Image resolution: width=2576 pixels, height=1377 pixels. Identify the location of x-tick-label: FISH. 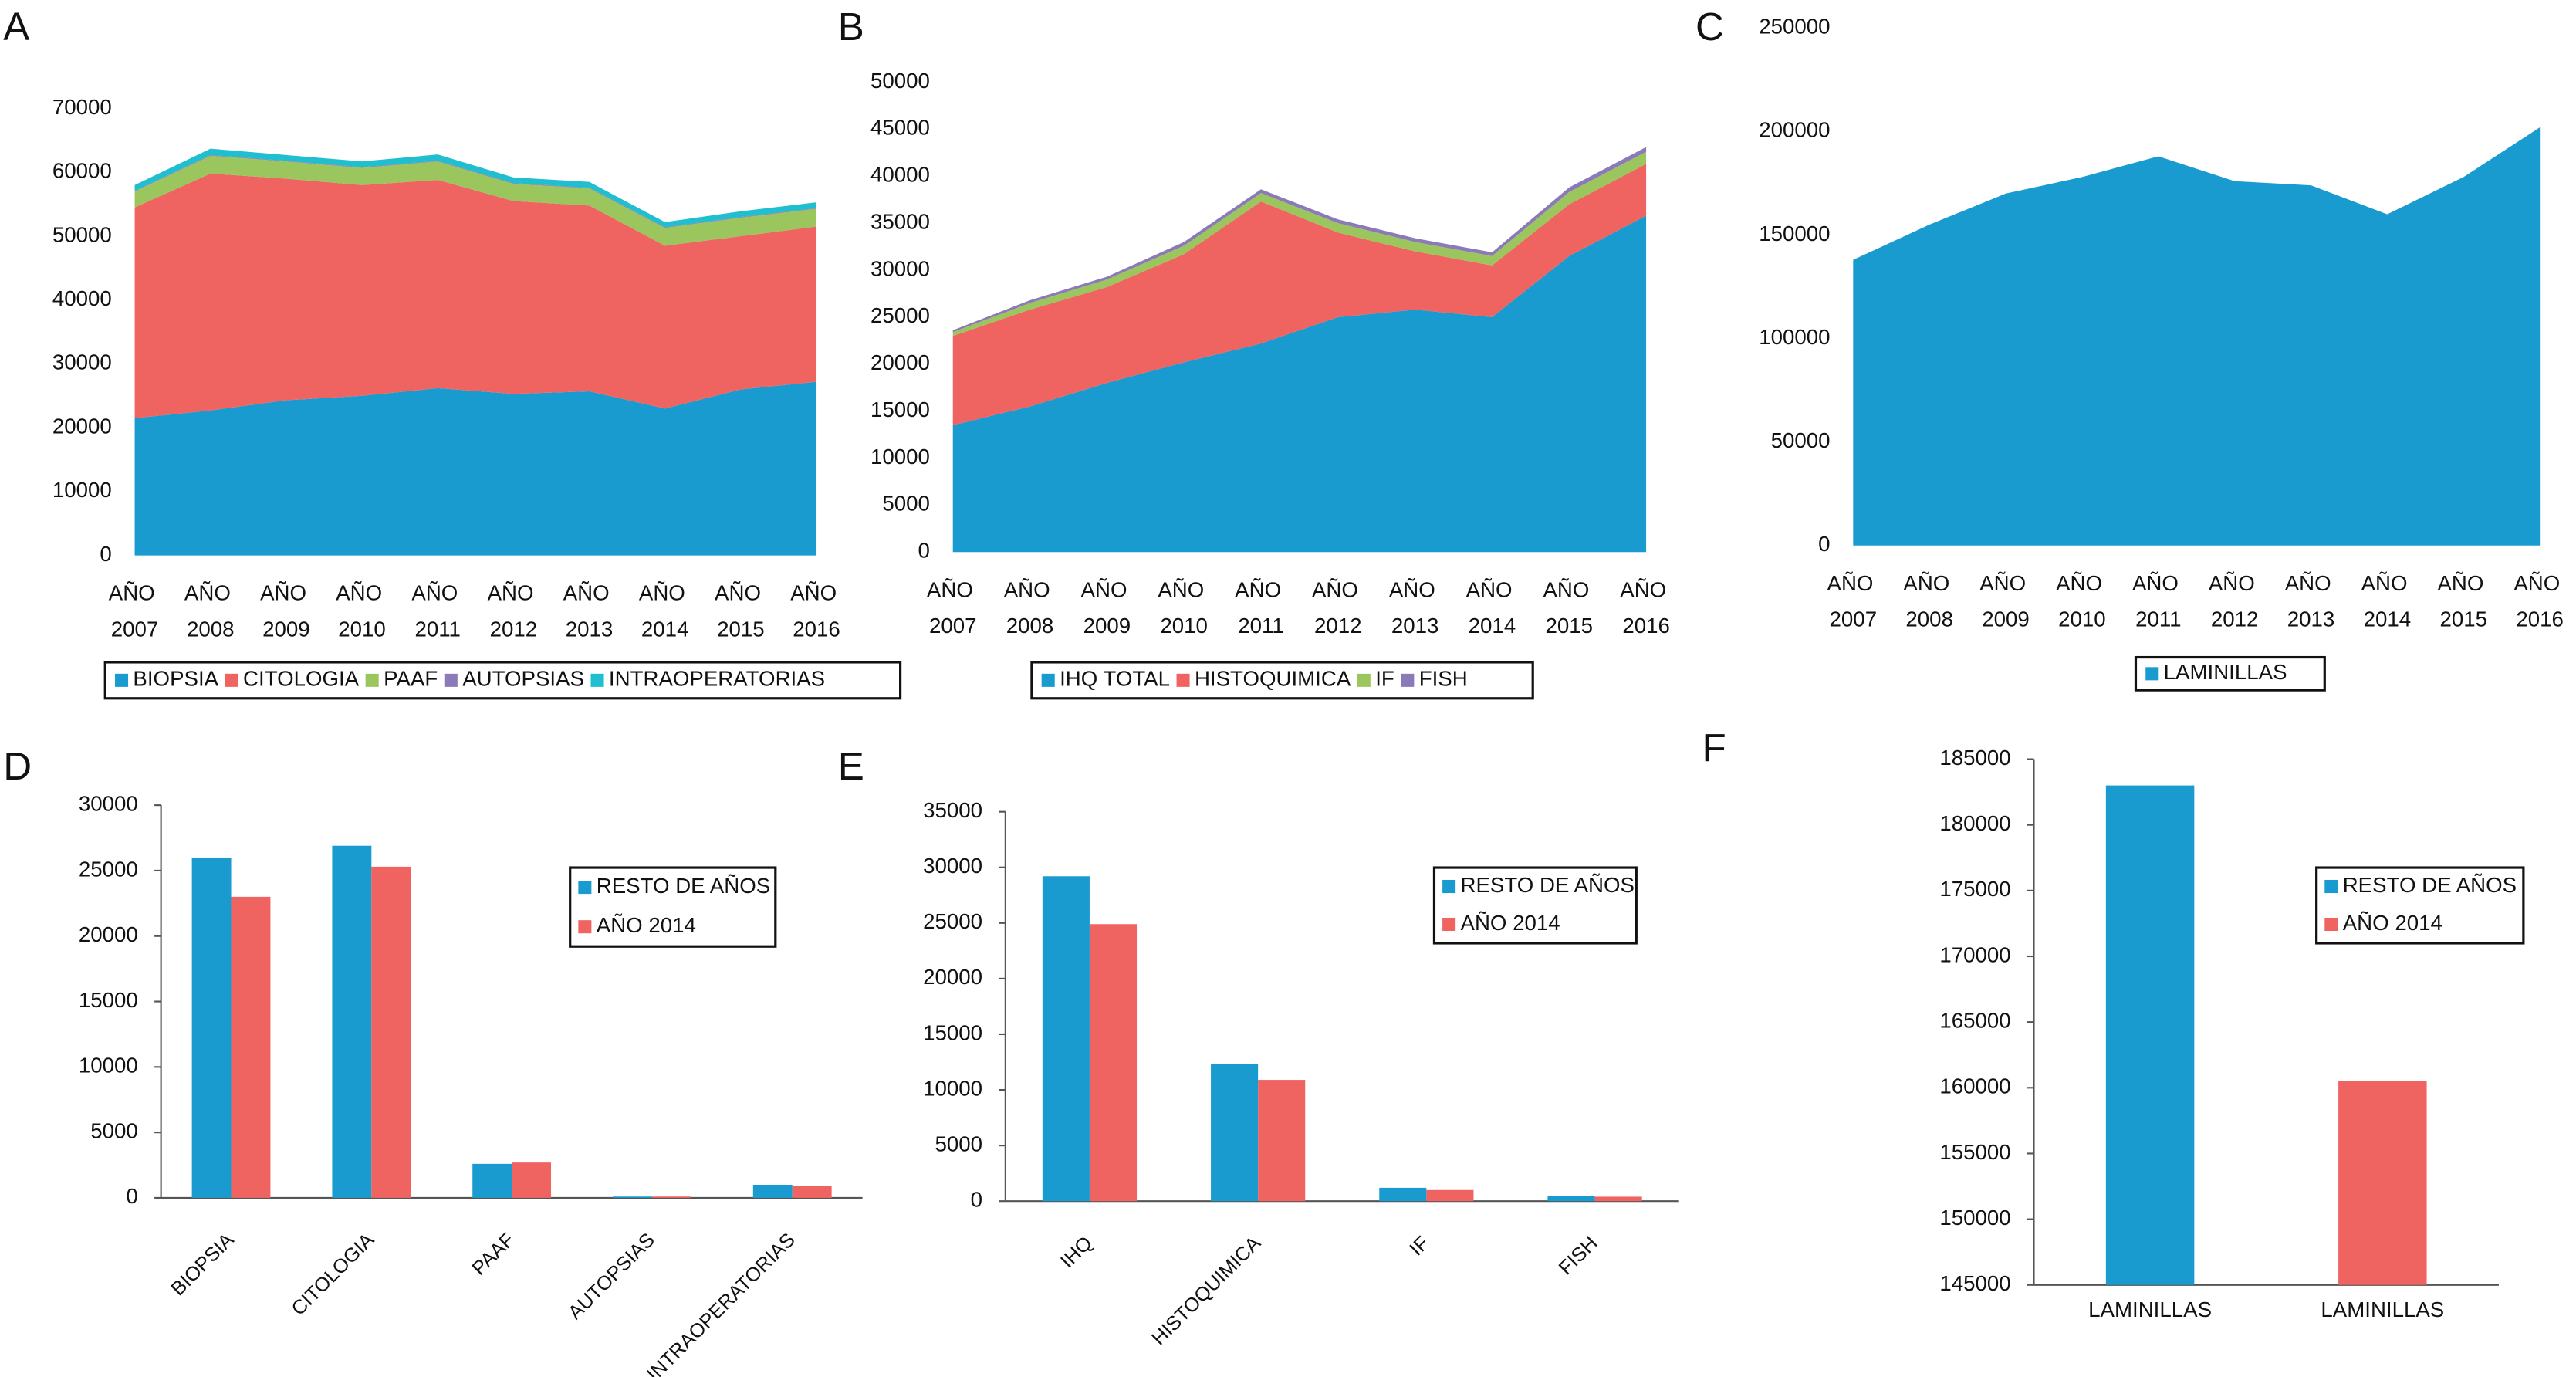
(1578, 1257).